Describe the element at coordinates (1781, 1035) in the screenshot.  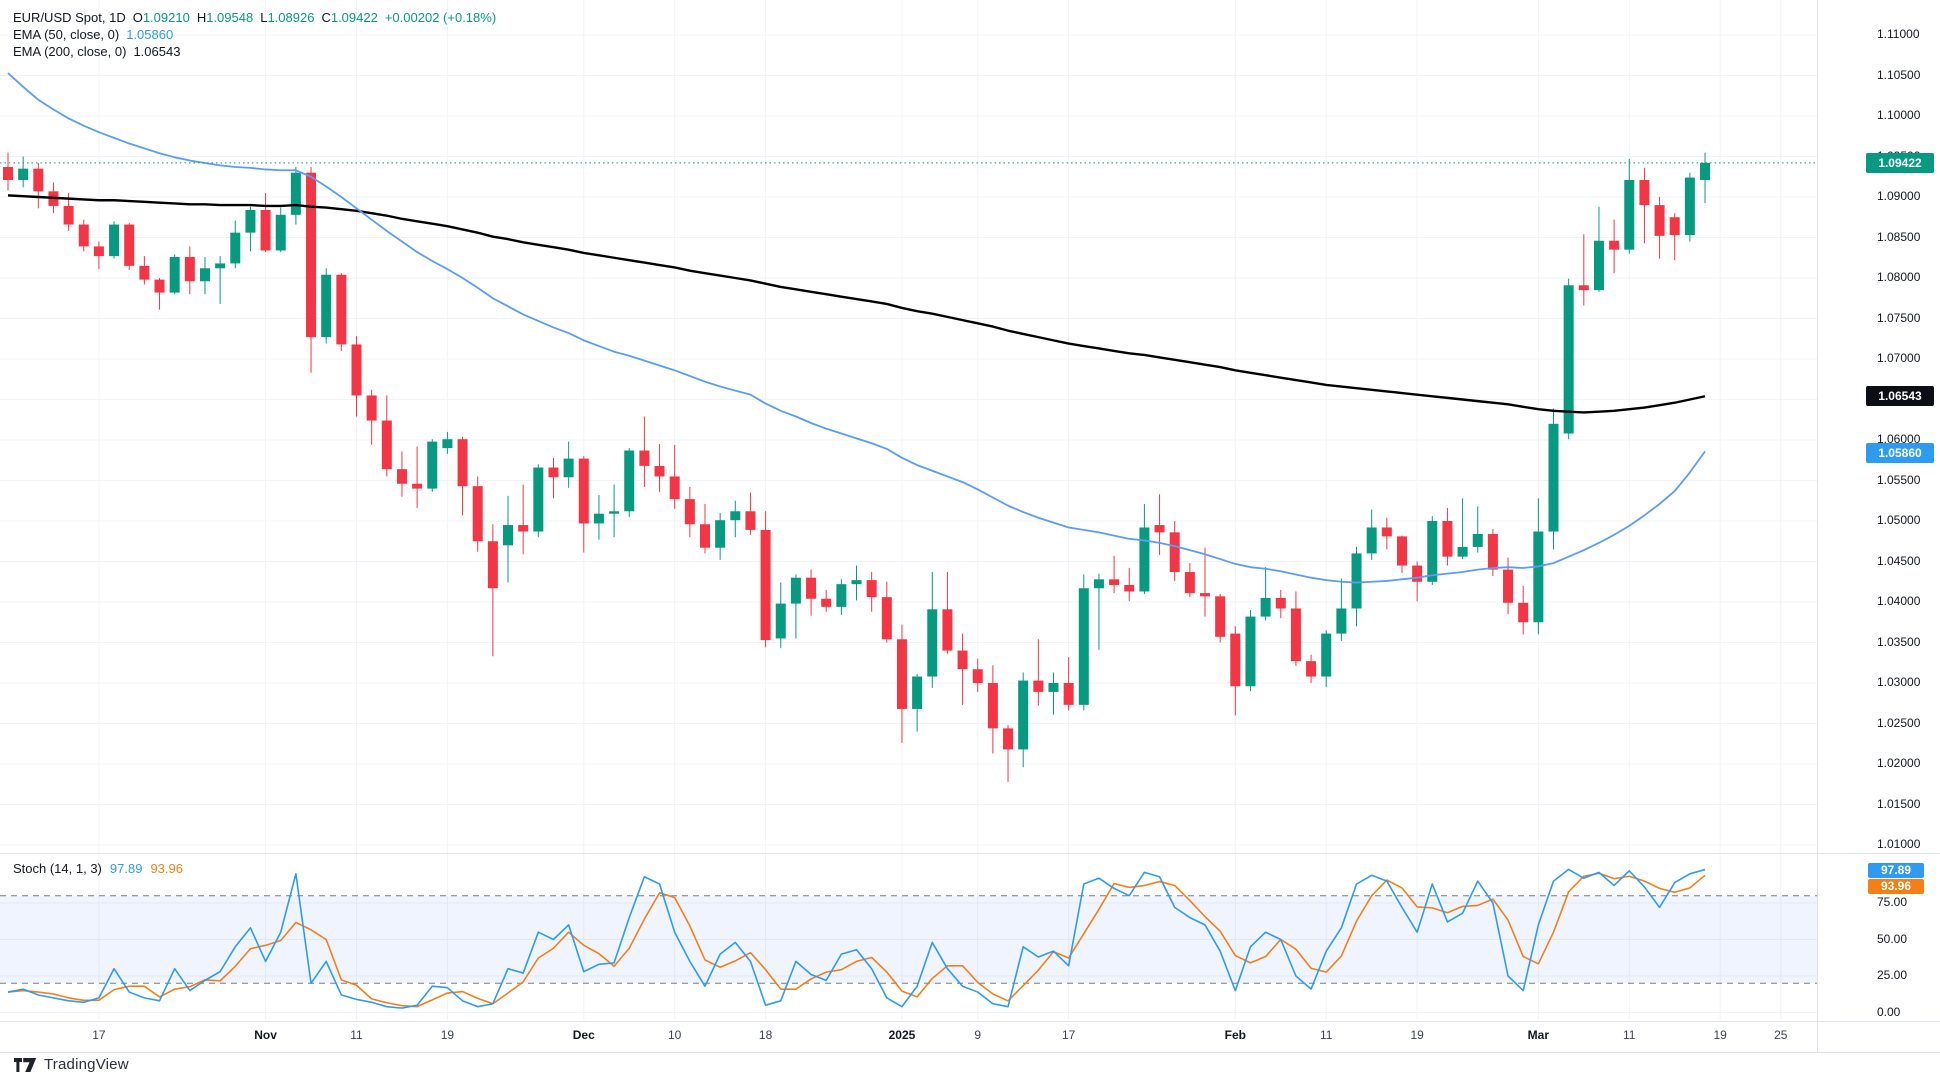
I see `time-axis-label: 25` at that location.